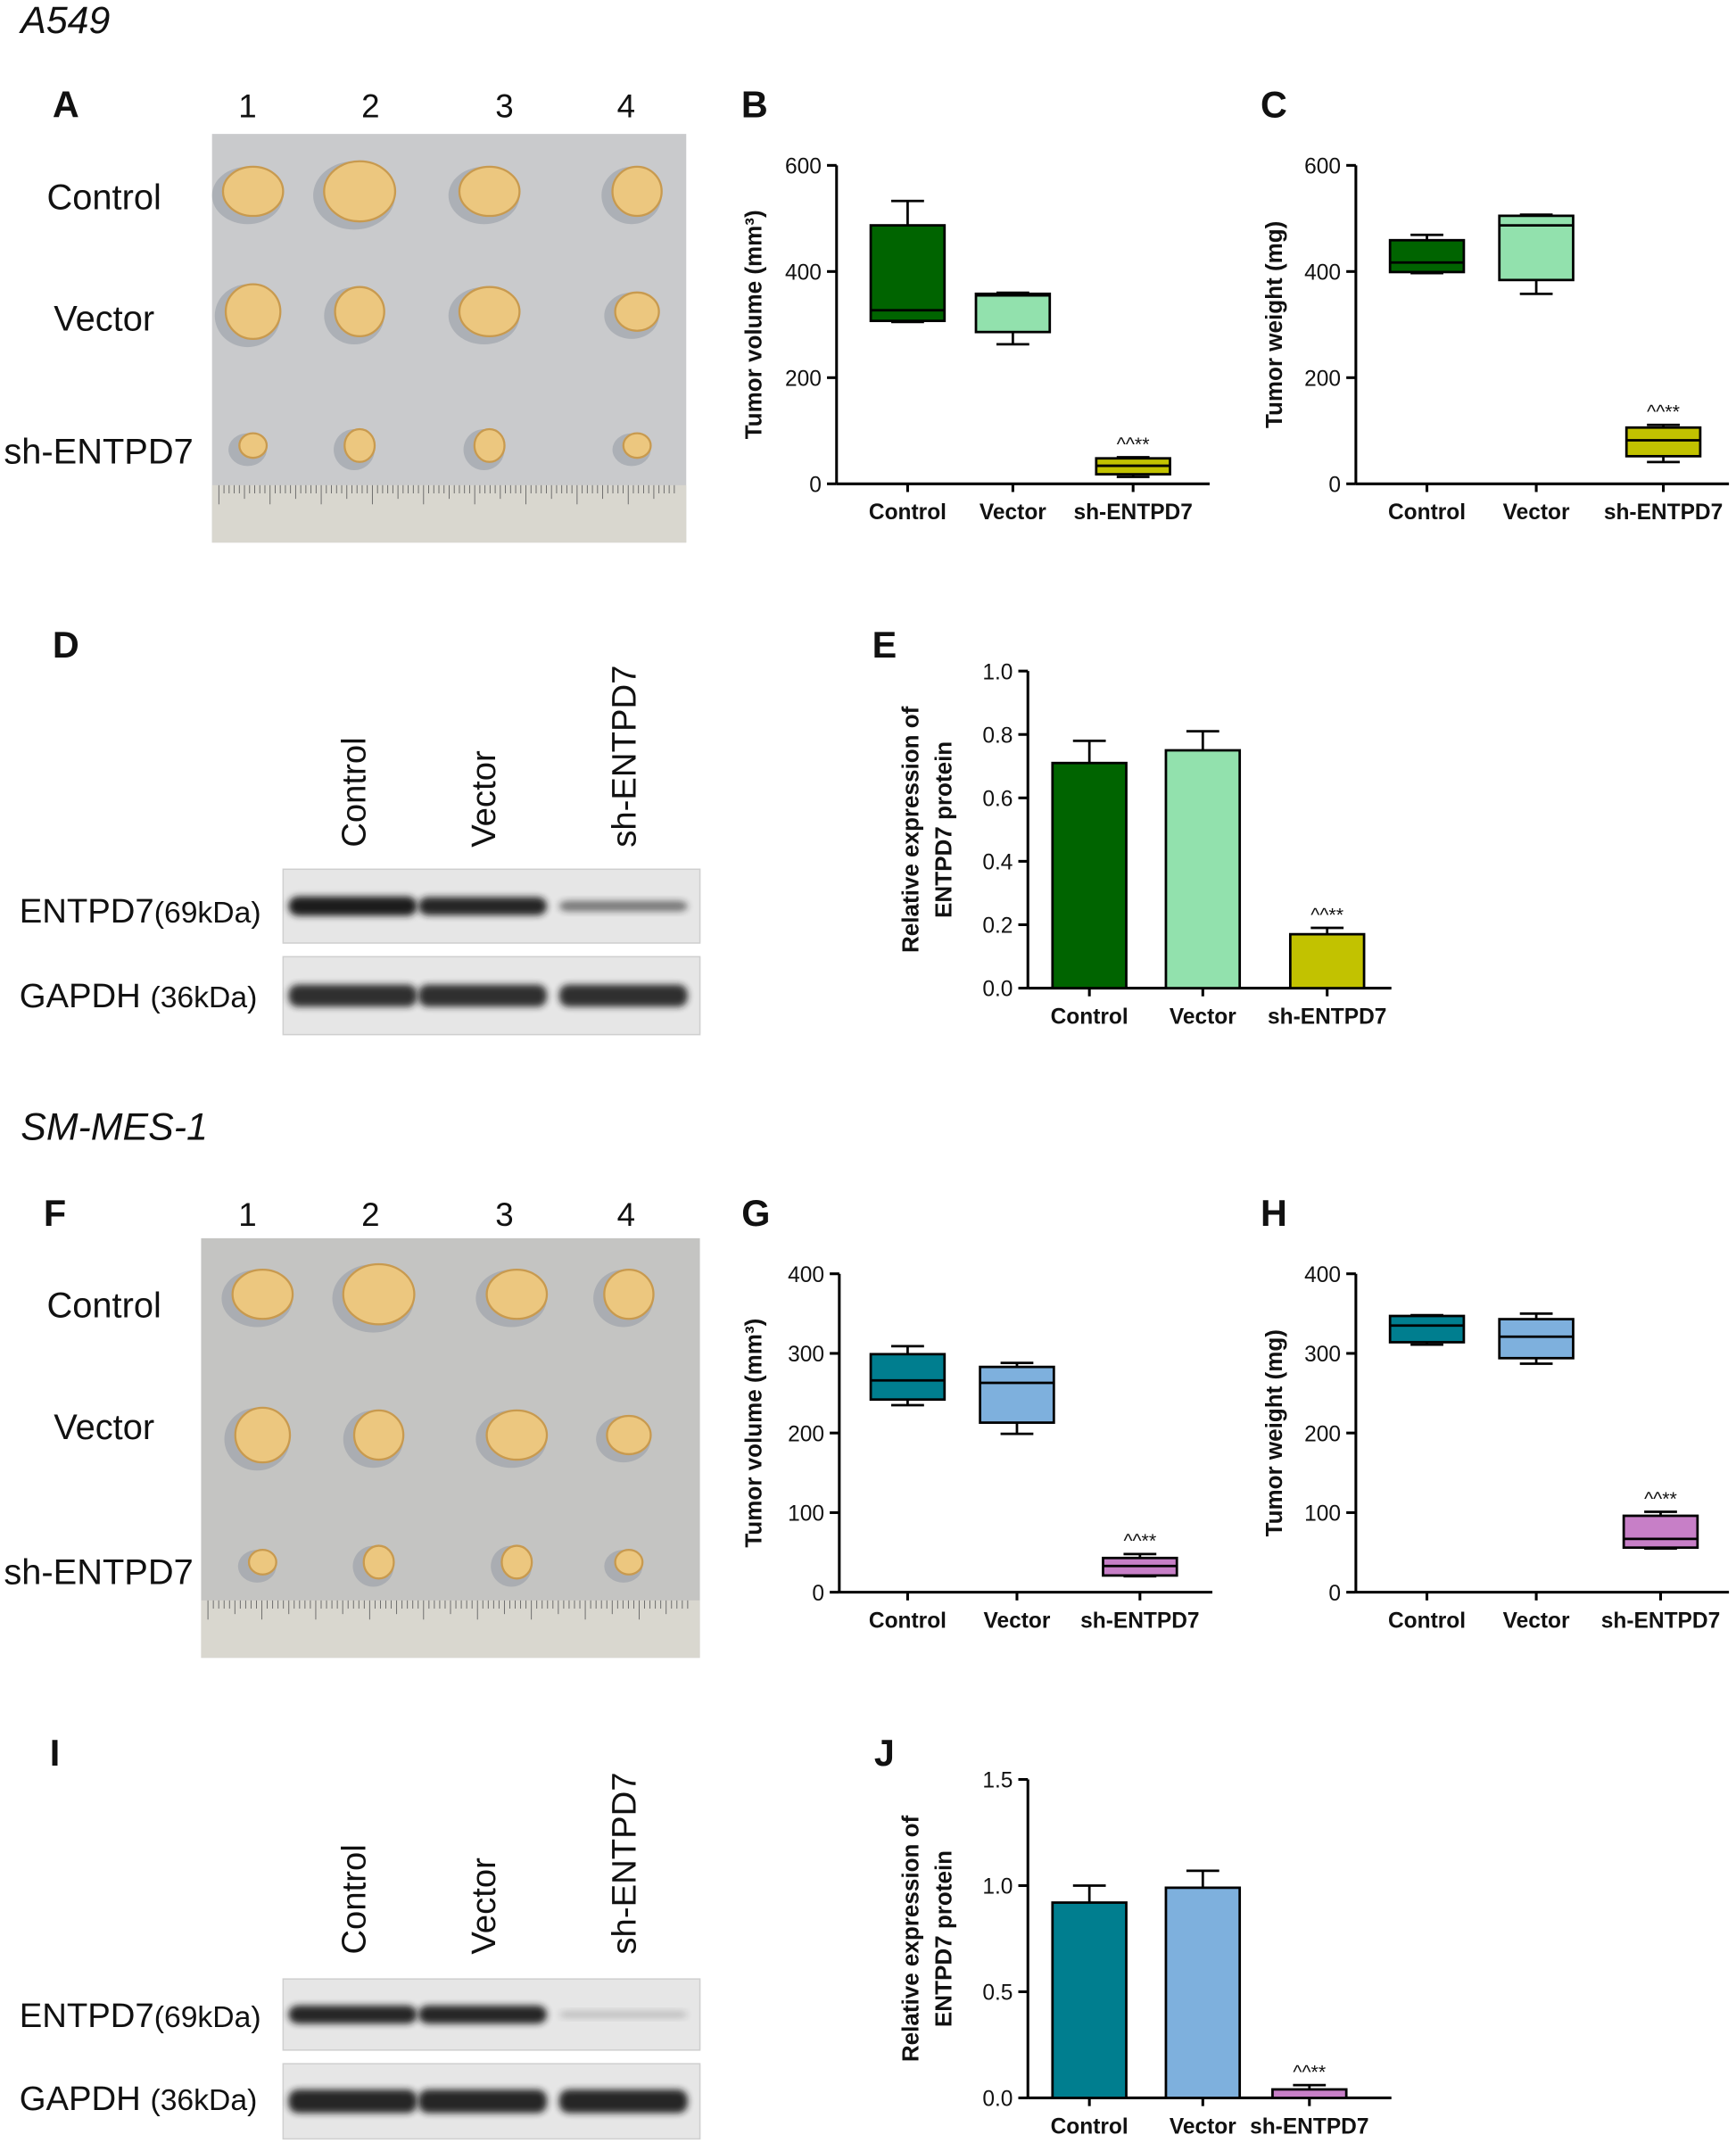 The image size is (1736, 2143). I want to click on section-title: A549, so click(64, 21).